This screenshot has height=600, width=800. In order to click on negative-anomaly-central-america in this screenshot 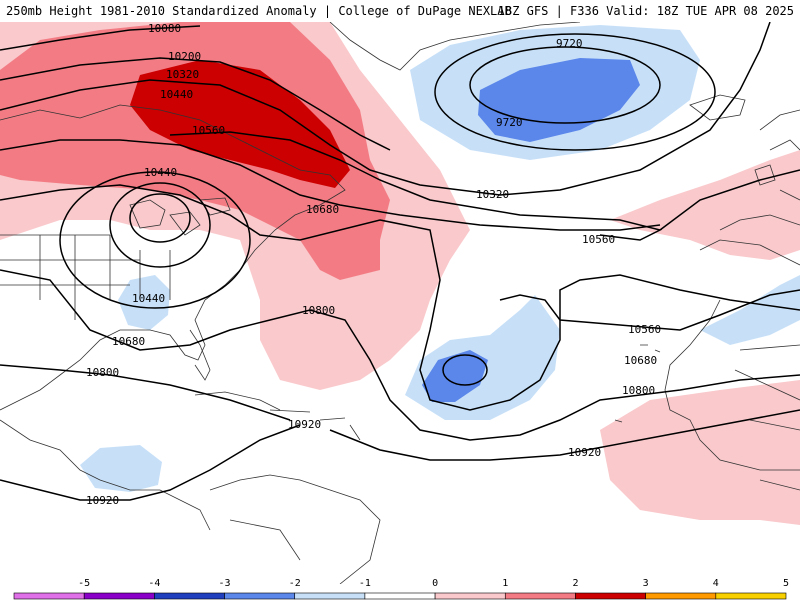, I will do `click(121, 468)`.